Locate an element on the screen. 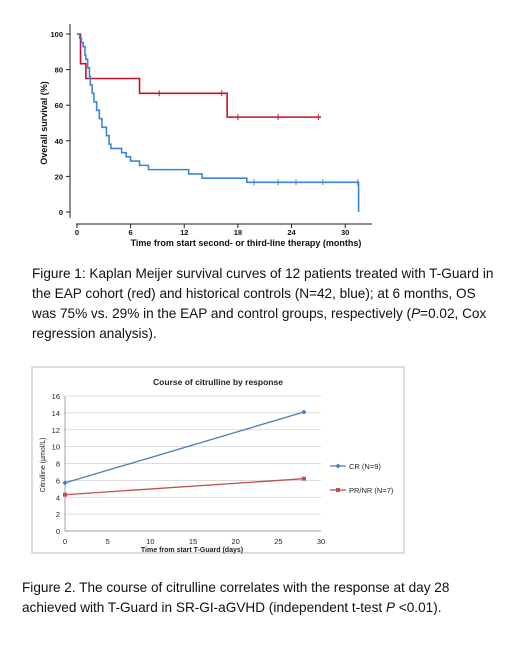 This screenshot has width=520, height=655. km-x-tick-label: 6 is located at coordinates (131, 232).